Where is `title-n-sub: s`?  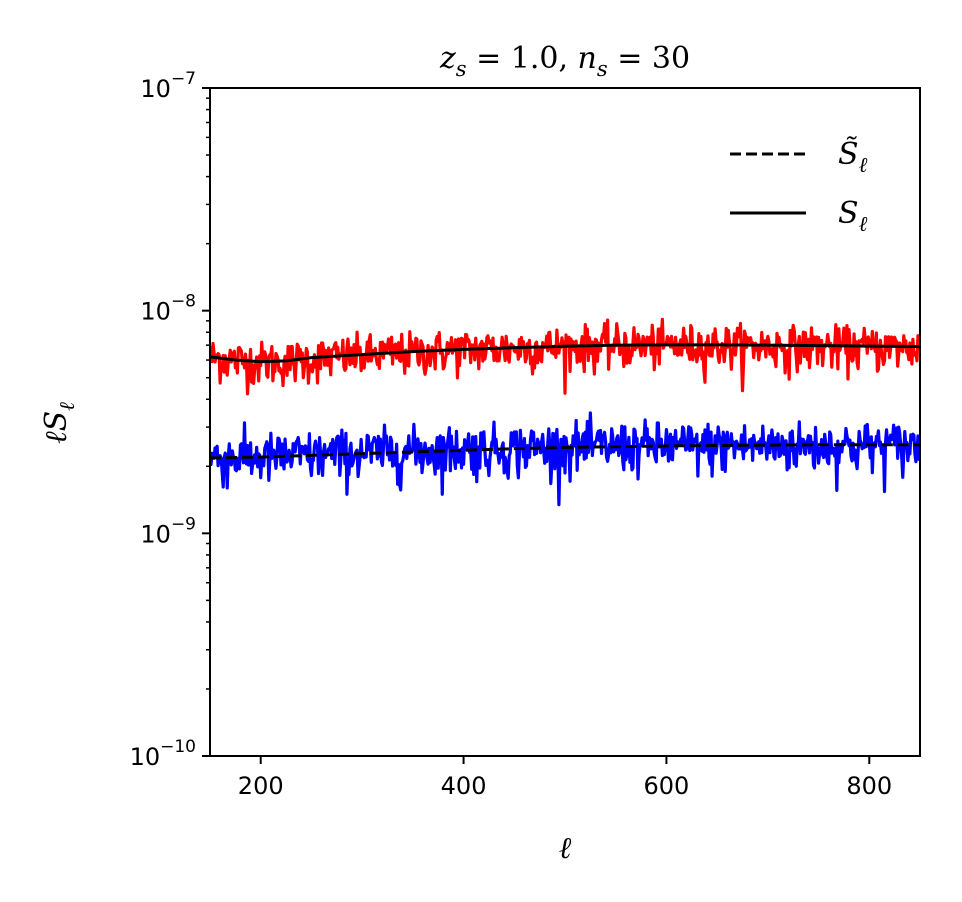 title-n-sub: s is located at coordinates (602, 69).